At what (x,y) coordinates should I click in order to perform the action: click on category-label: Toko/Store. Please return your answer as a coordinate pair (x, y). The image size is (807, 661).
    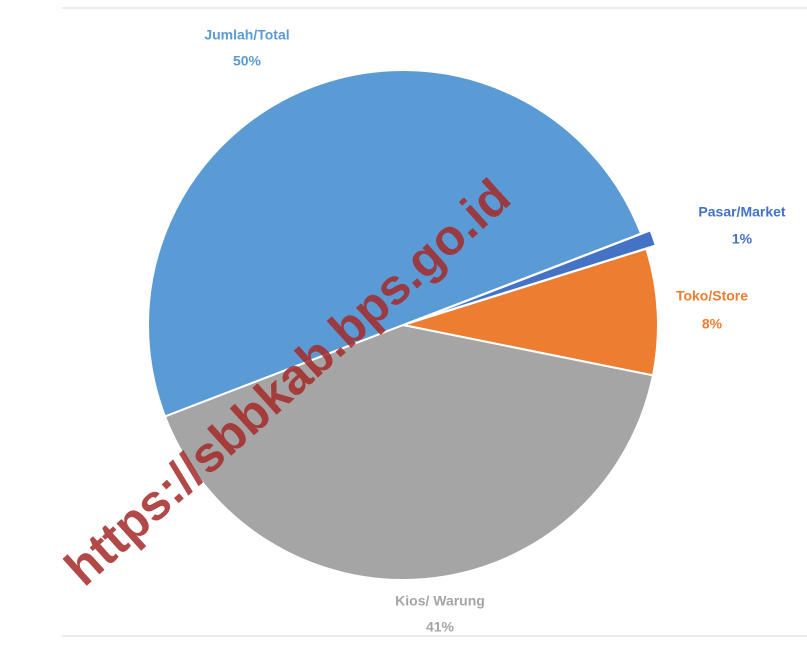
    Looking at the image, I should click on (712, 296).